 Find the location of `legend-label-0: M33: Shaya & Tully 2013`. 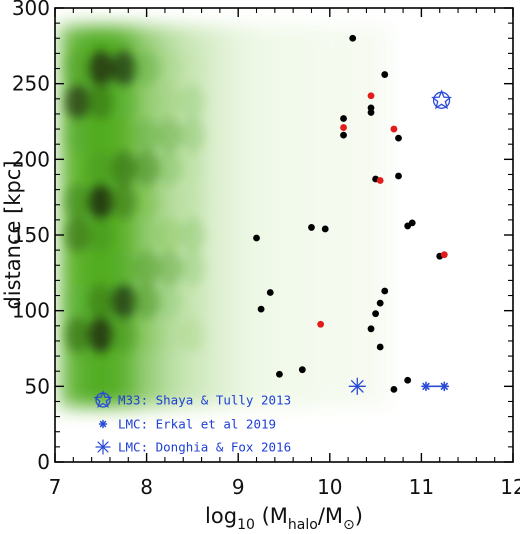

legend-label-0: M33: Shaya & Tully 2013 is located at coordinates (204, 400).